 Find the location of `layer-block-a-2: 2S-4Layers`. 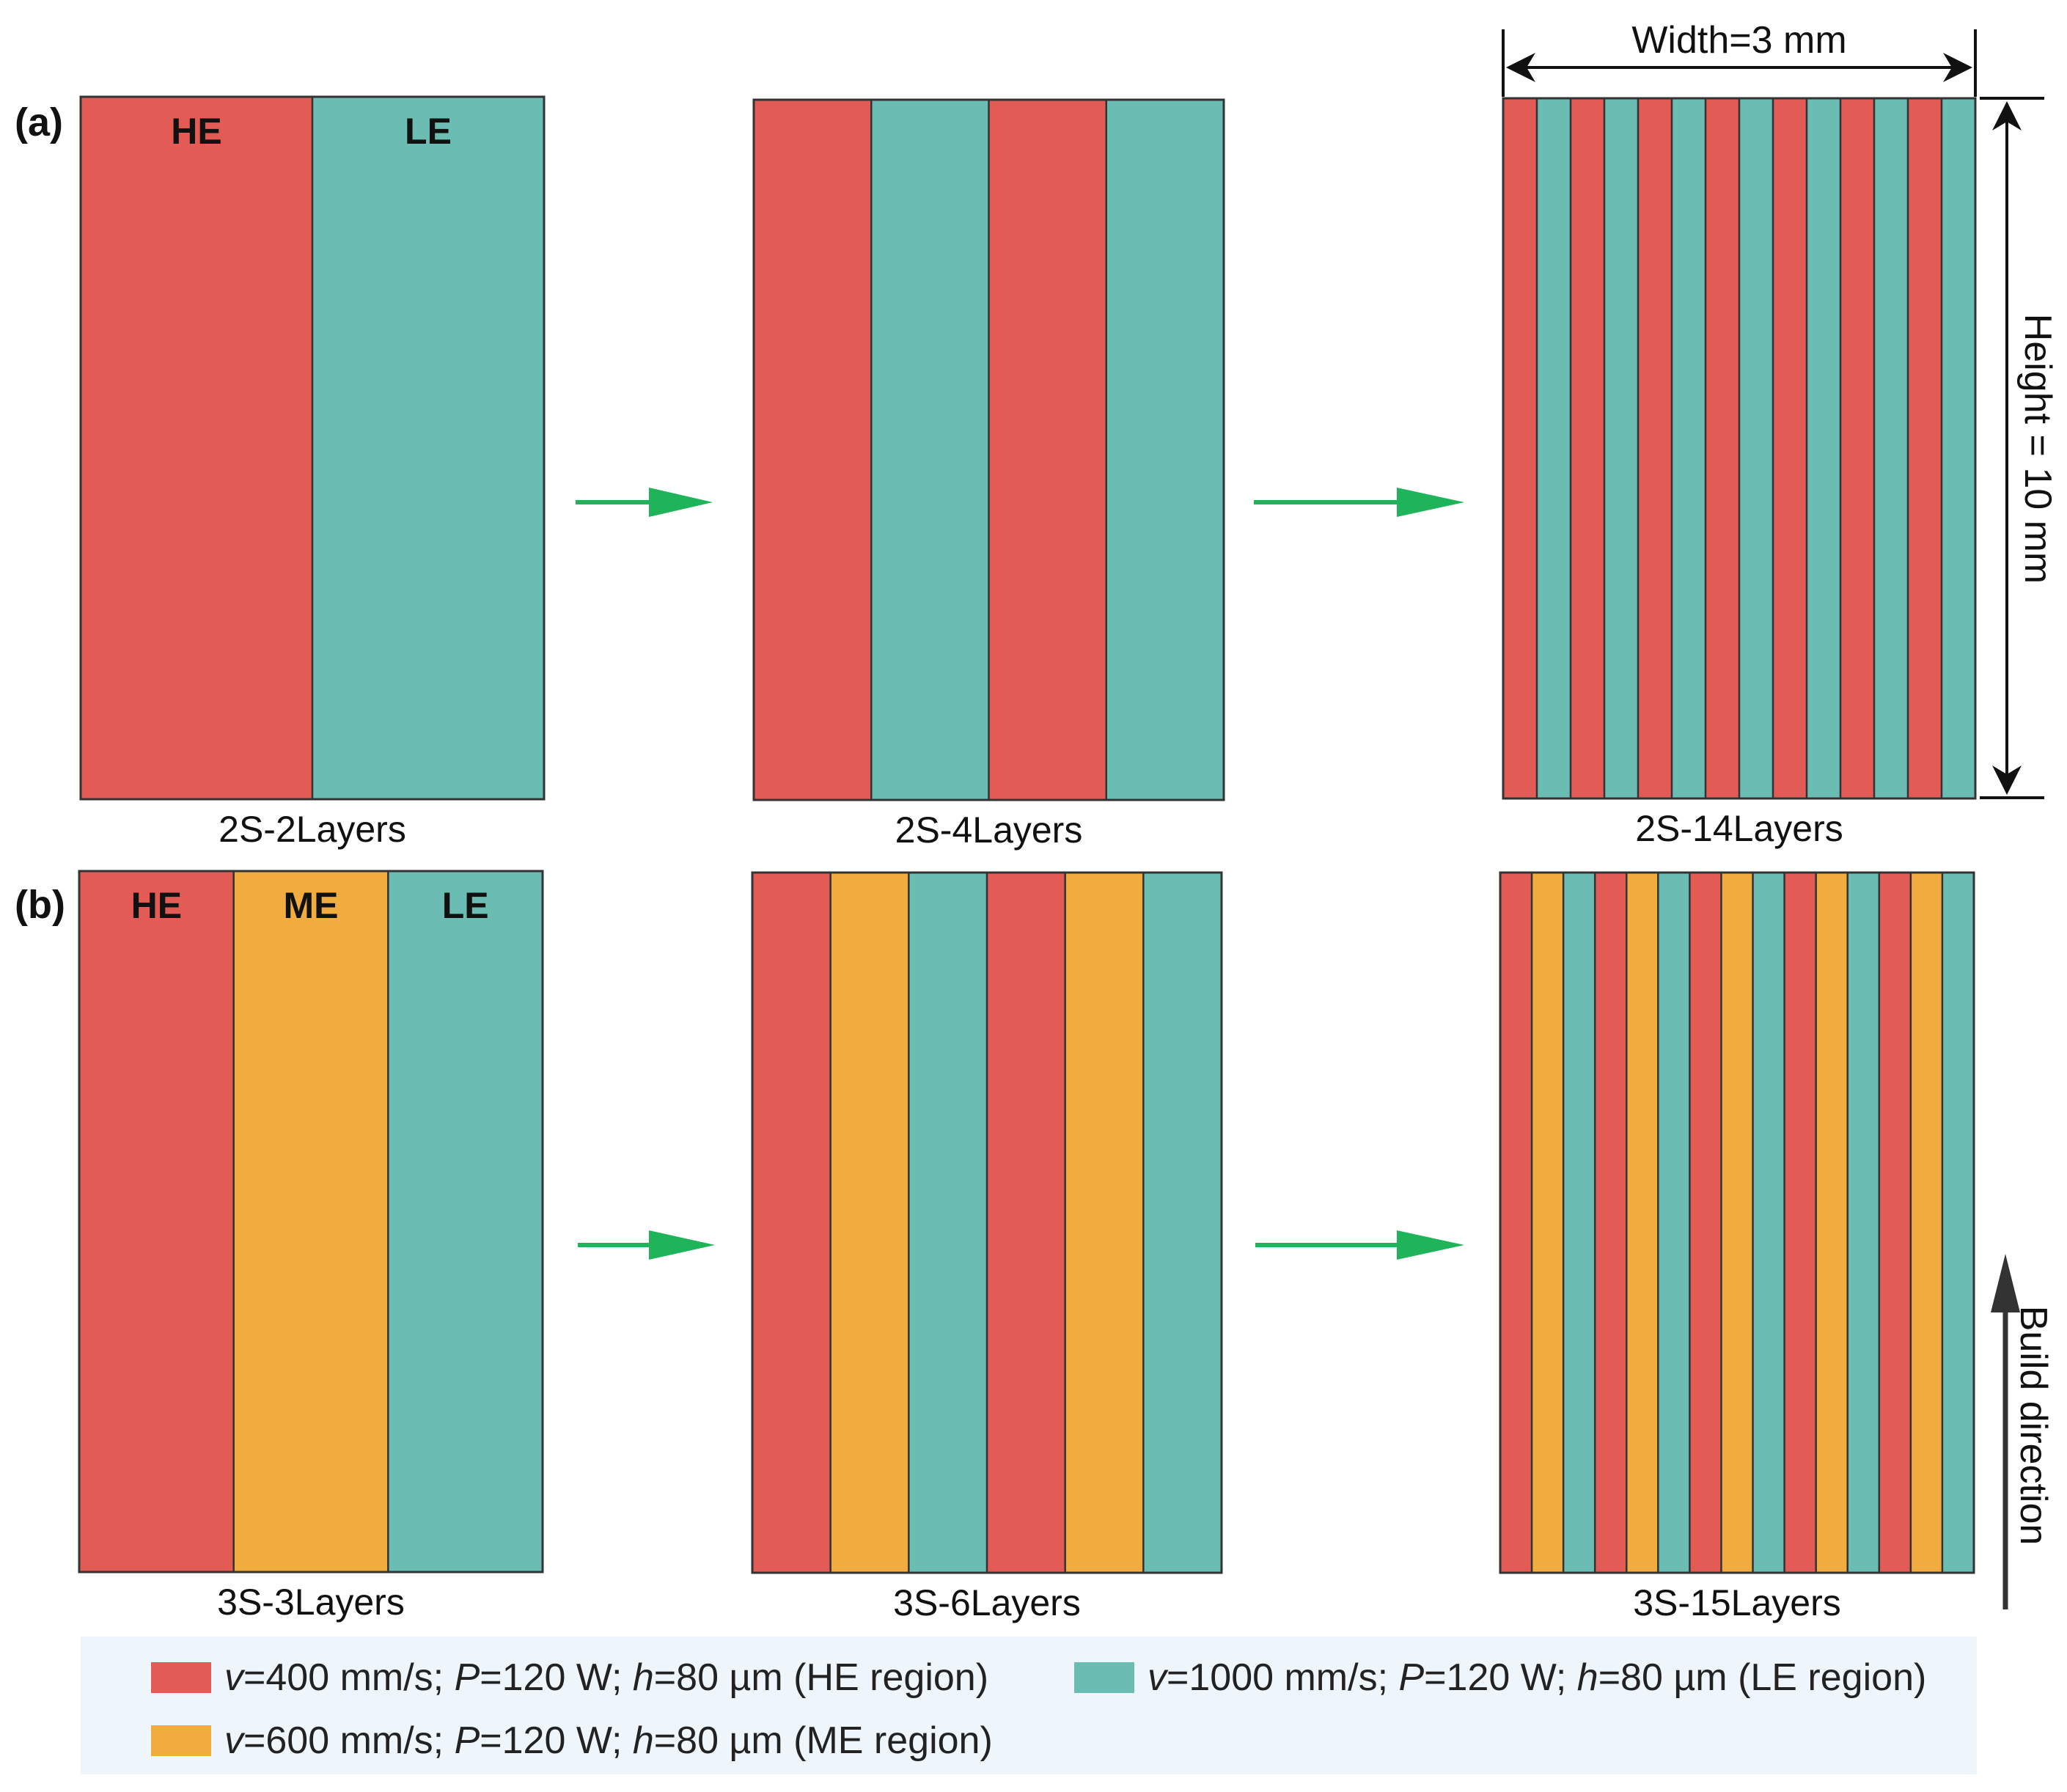

layer-block-a-2: 2S-4Layers is located at coordinates (989, 475).